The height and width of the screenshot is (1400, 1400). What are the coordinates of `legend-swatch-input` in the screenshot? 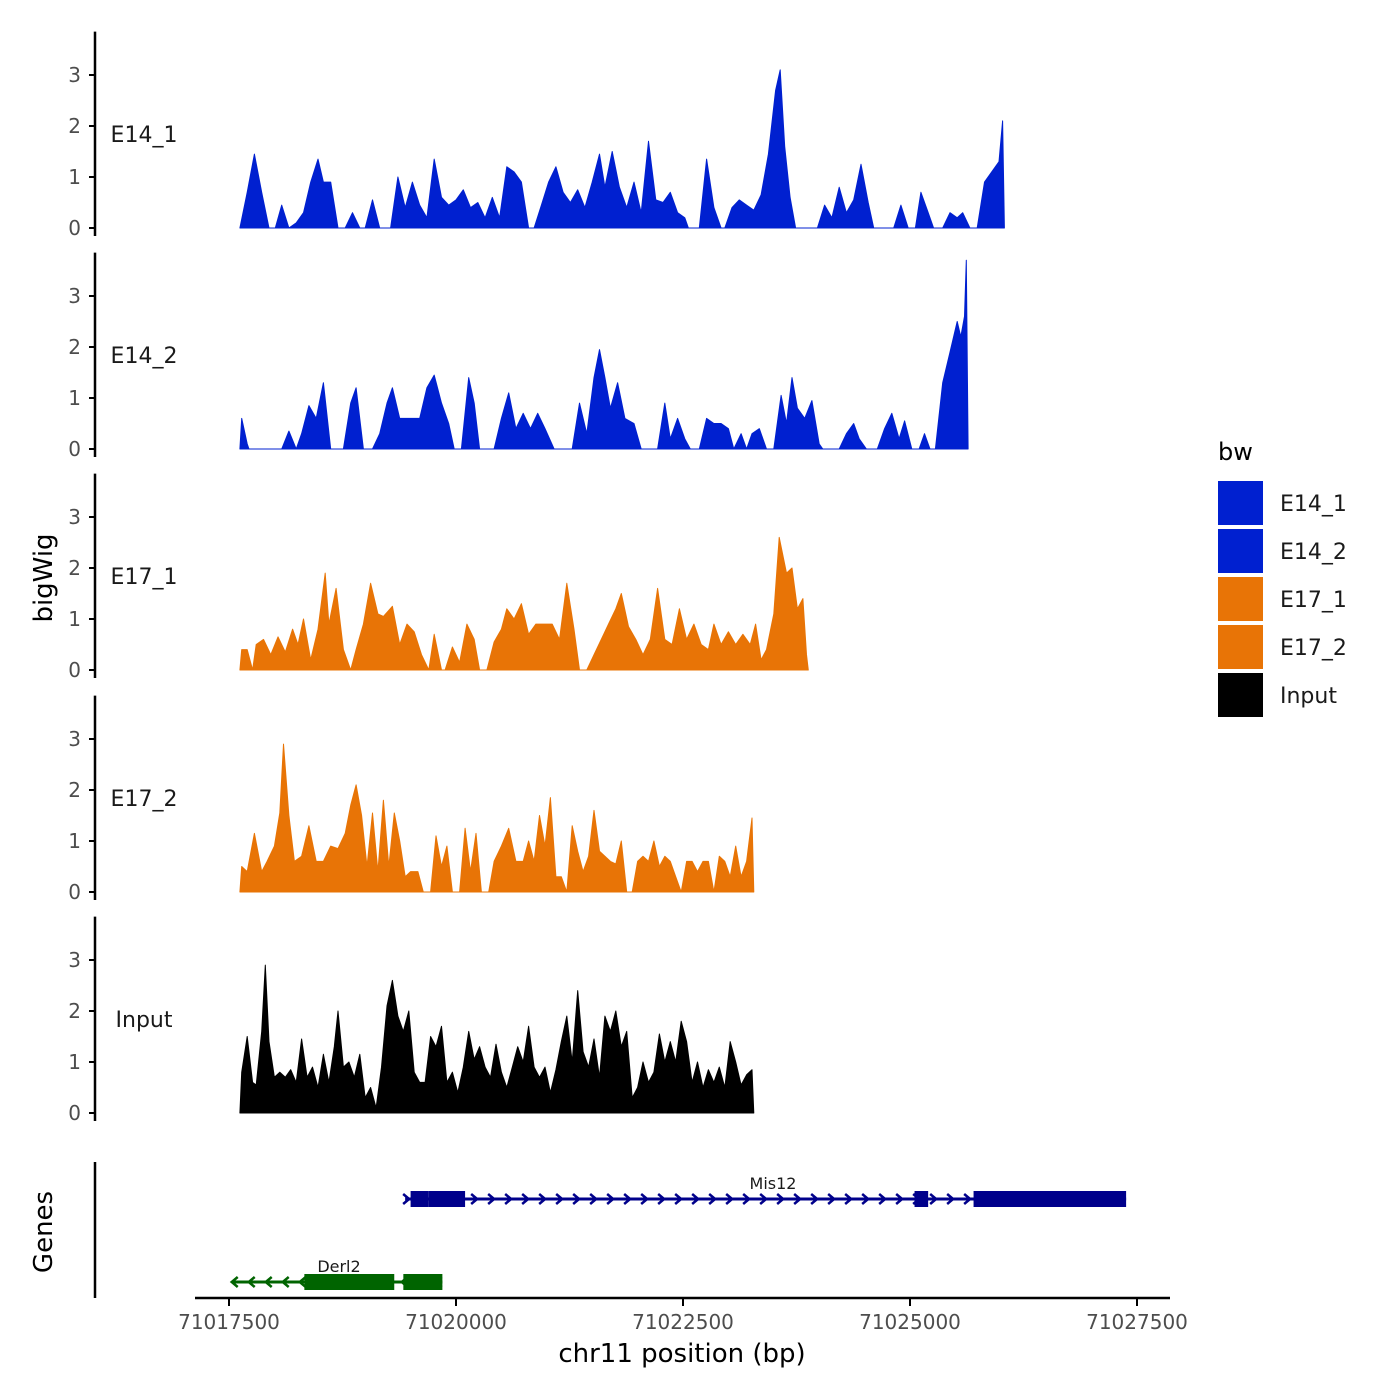 It's located at (1240, 695).